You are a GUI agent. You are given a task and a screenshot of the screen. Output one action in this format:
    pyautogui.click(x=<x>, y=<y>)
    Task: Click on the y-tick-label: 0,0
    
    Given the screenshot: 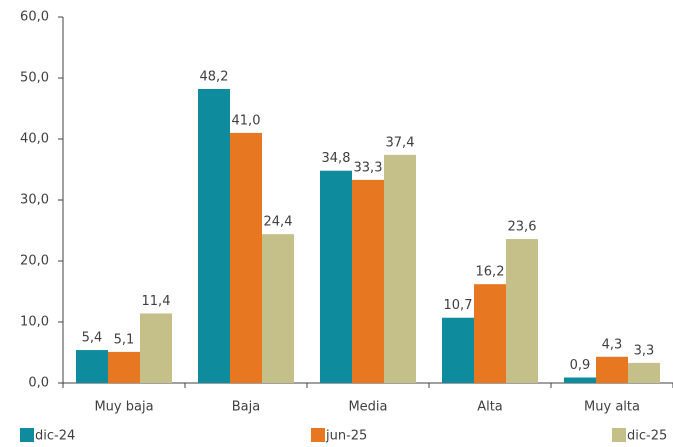 What is the action you would take?
    pyautogui.click(x=38, y=383)
    